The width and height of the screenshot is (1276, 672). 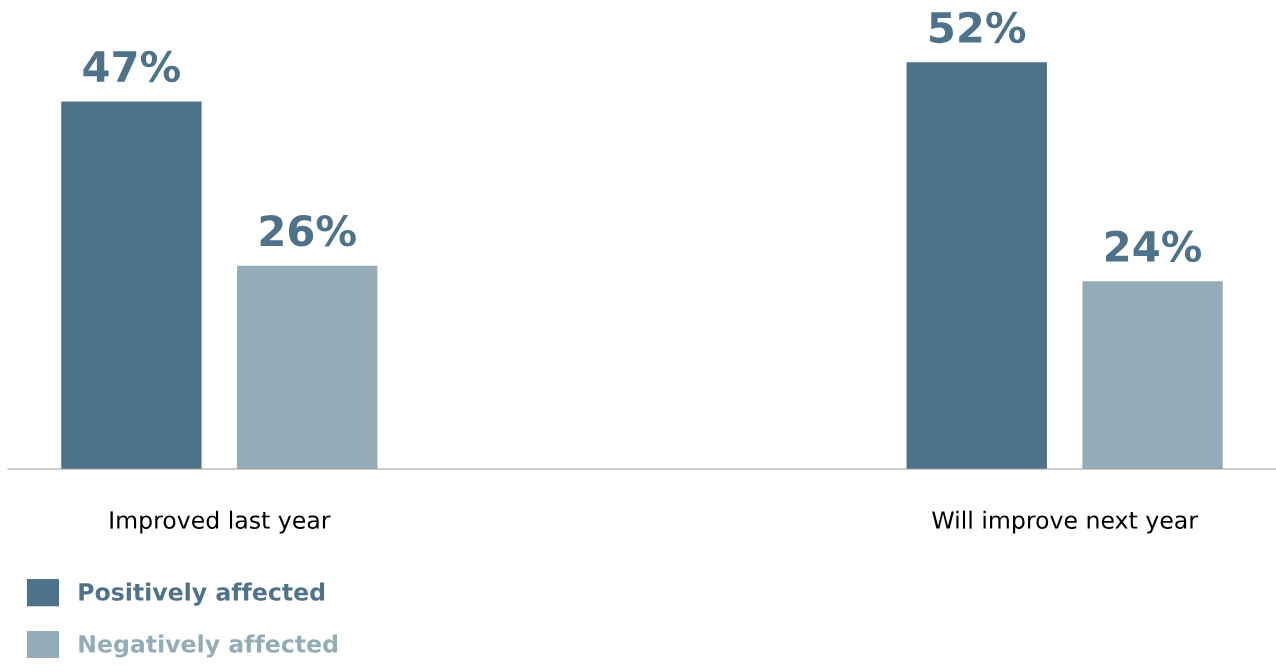 What do you see at coordinates (1154, 246) in the screenshot?
I see `data-label: 24%` at bounding box center [1154, 246].